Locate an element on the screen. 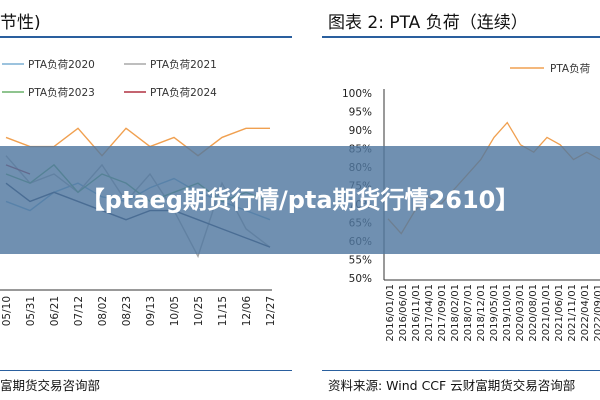 The height and width of the screenshot is (400, 600). x-tick-label: 05/10 is located at coordinates (7, 311).